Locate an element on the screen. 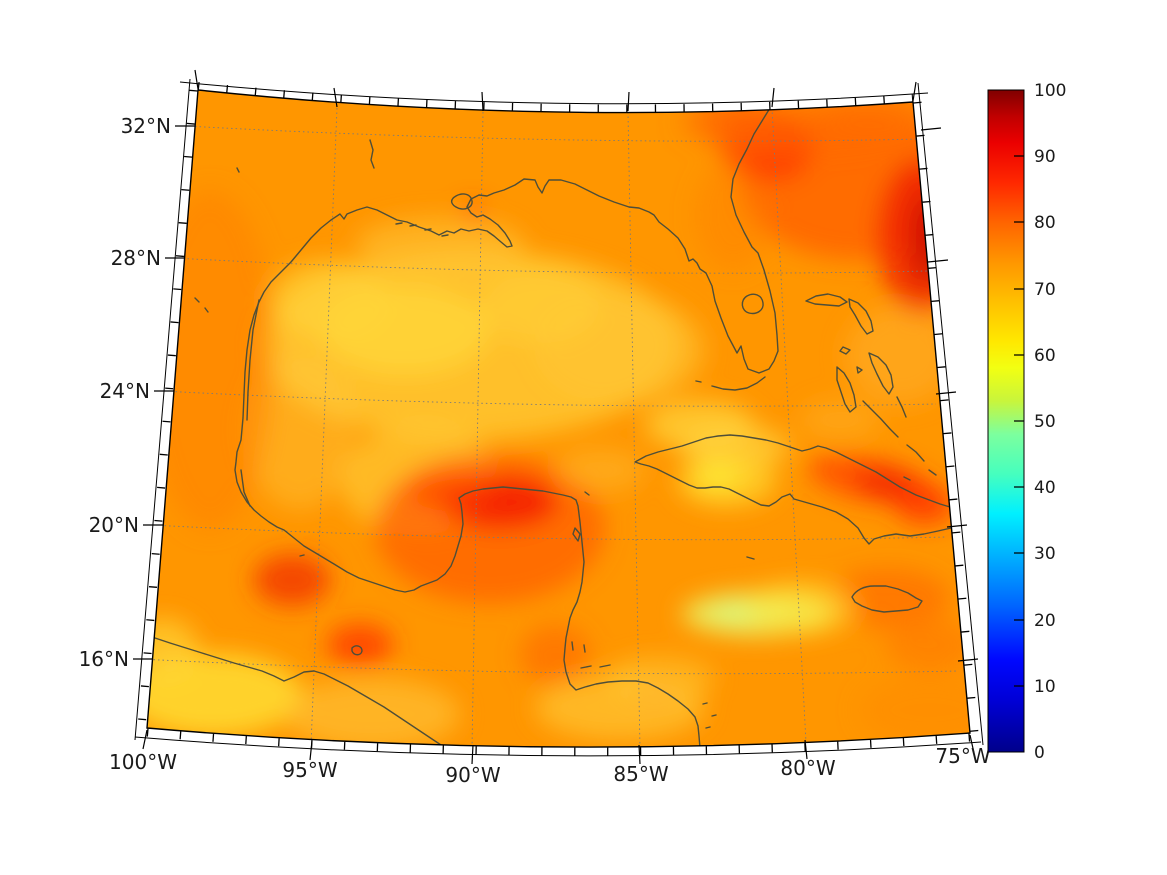 This screenshot has height=875, width=1167. colorbar: 100 90 80 70 60 50 40 30 20 10 0 is located at coordinates (1026, 422).